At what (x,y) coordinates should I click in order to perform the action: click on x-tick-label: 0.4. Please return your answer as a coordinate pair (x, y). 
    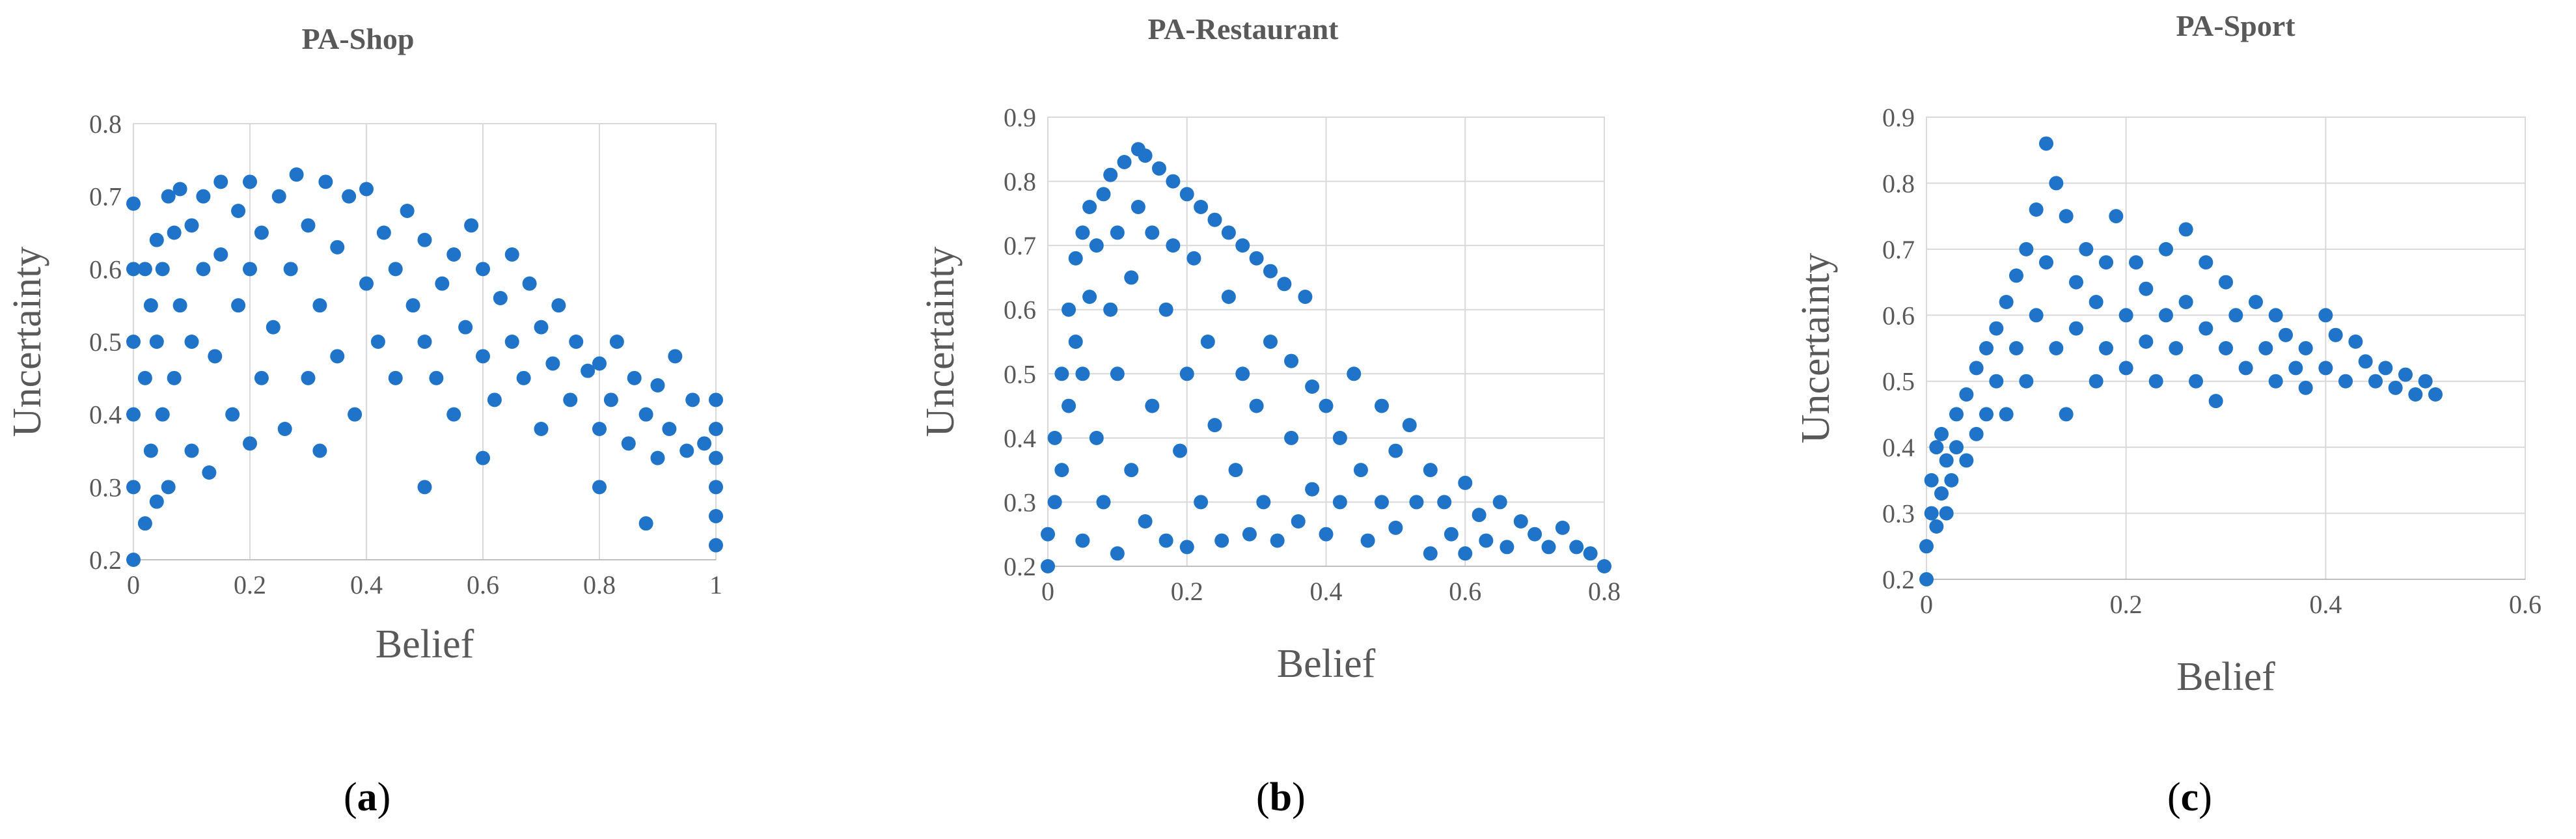
    Looking at the image, I should click on (367, 584).